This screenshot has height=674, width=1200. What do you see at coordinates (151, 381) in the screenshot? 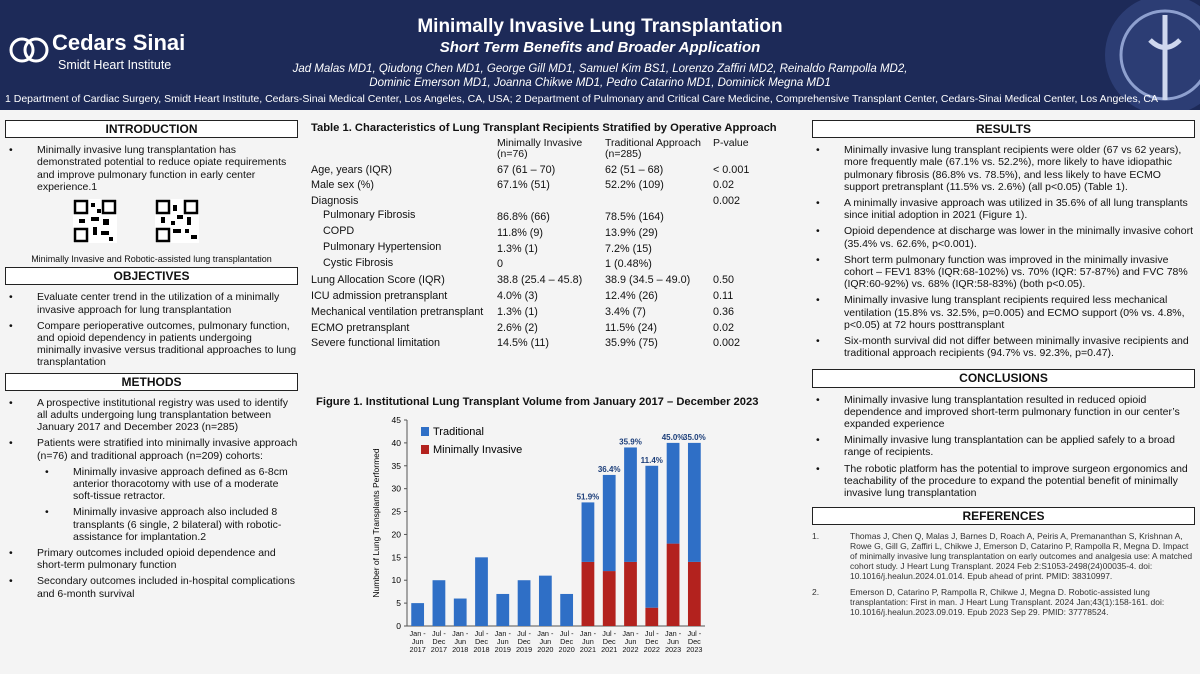
I see `section-heading: METHODS` at bounding box center [151, 381].